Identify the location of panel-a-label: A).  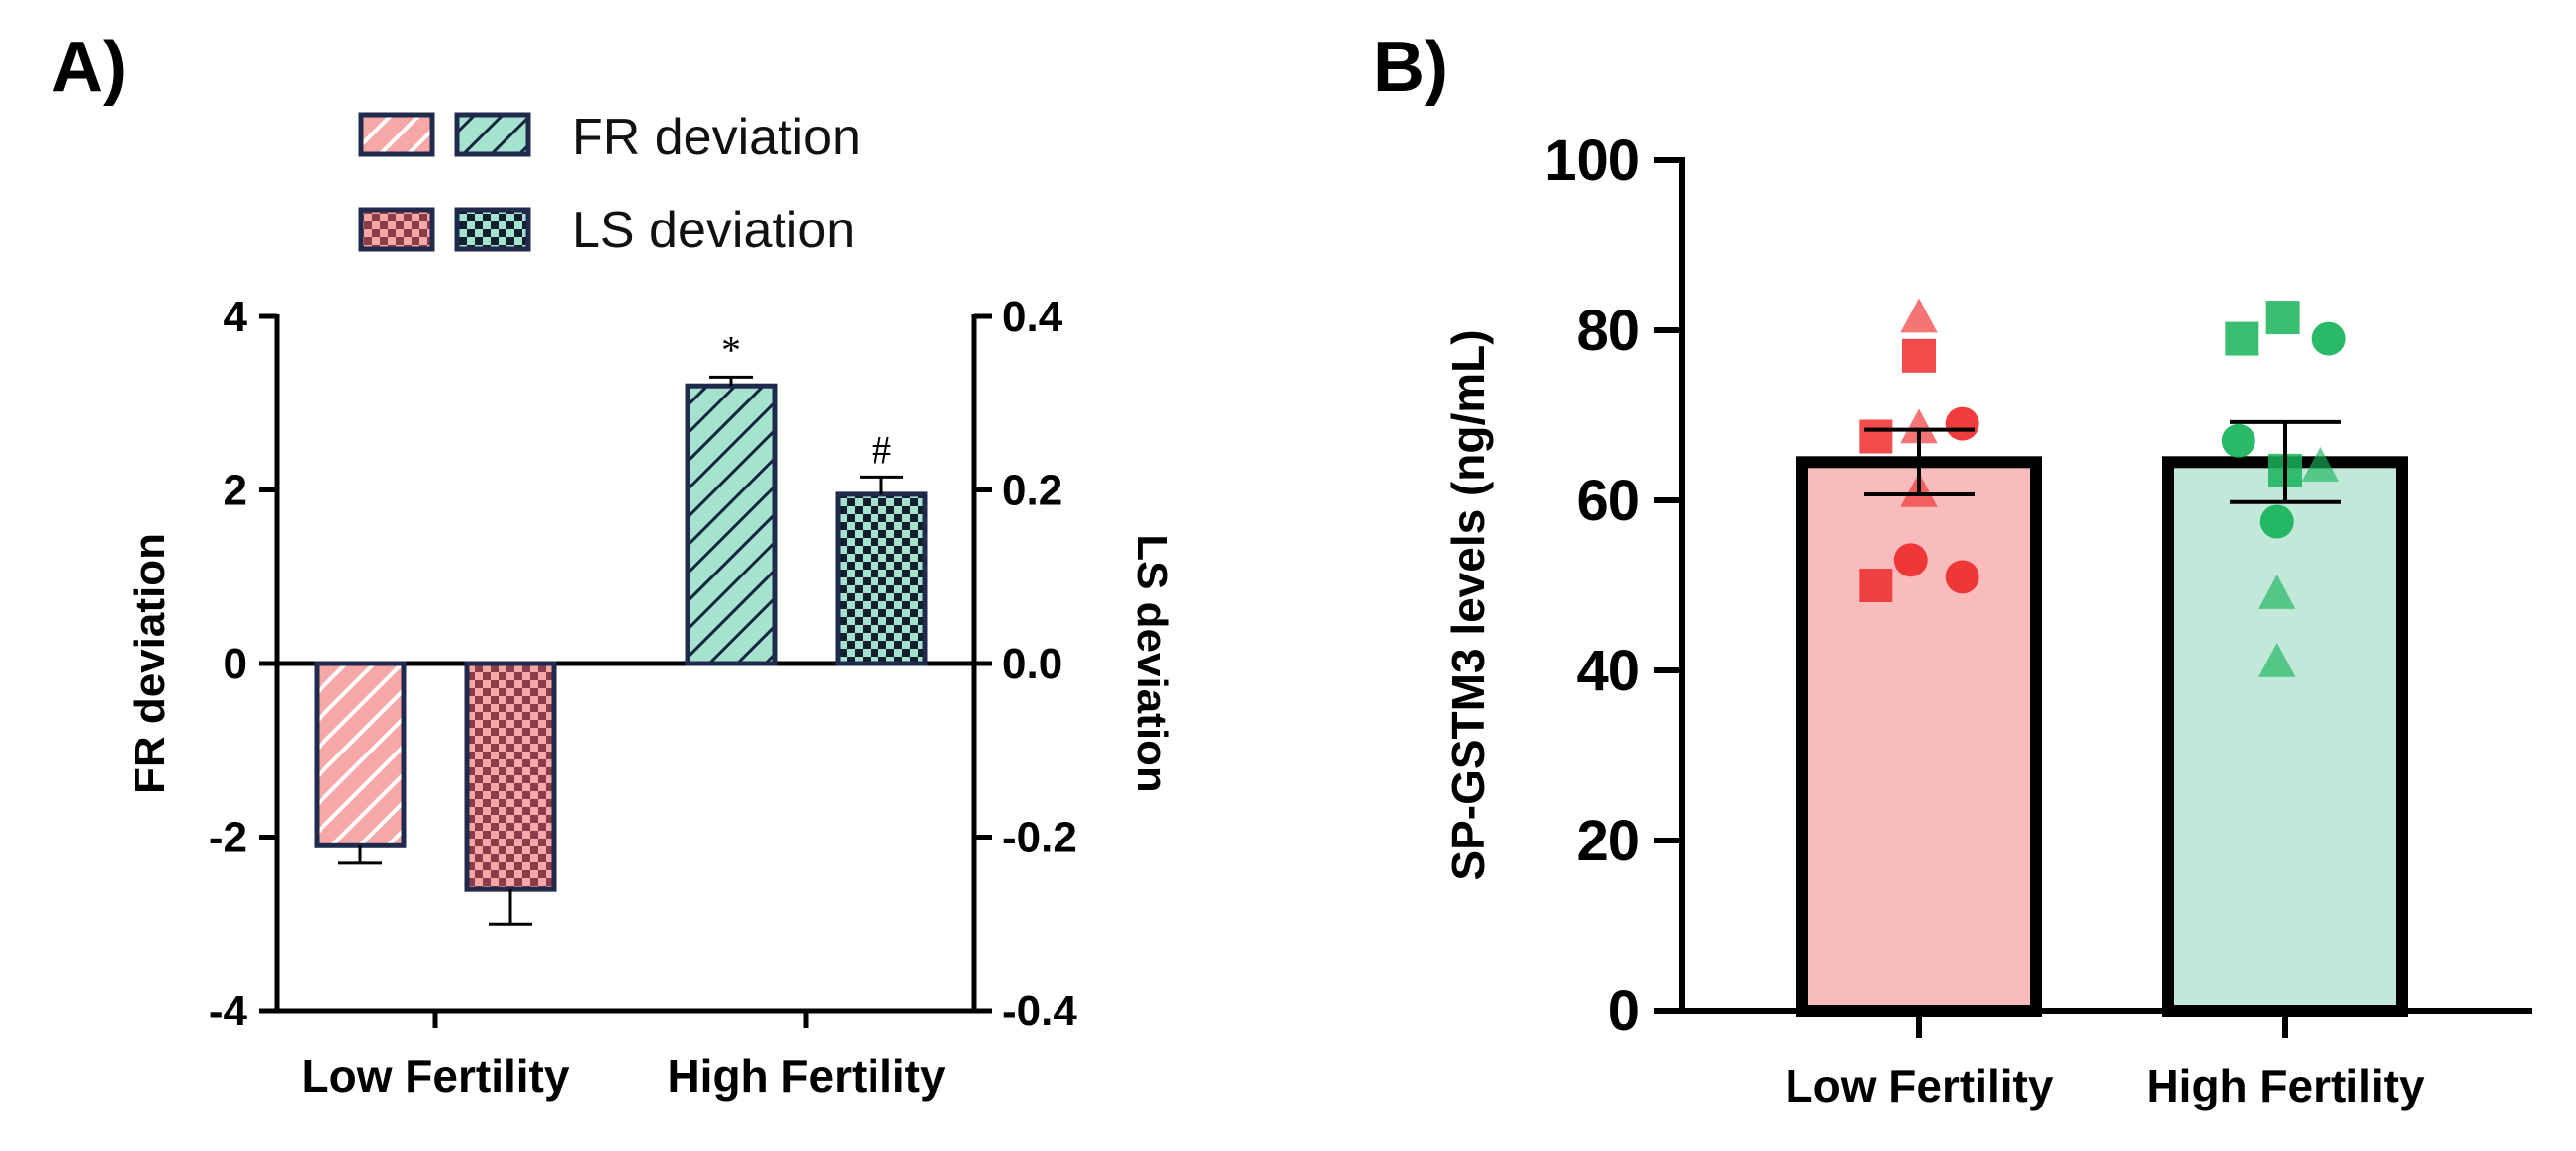
(89, 67).